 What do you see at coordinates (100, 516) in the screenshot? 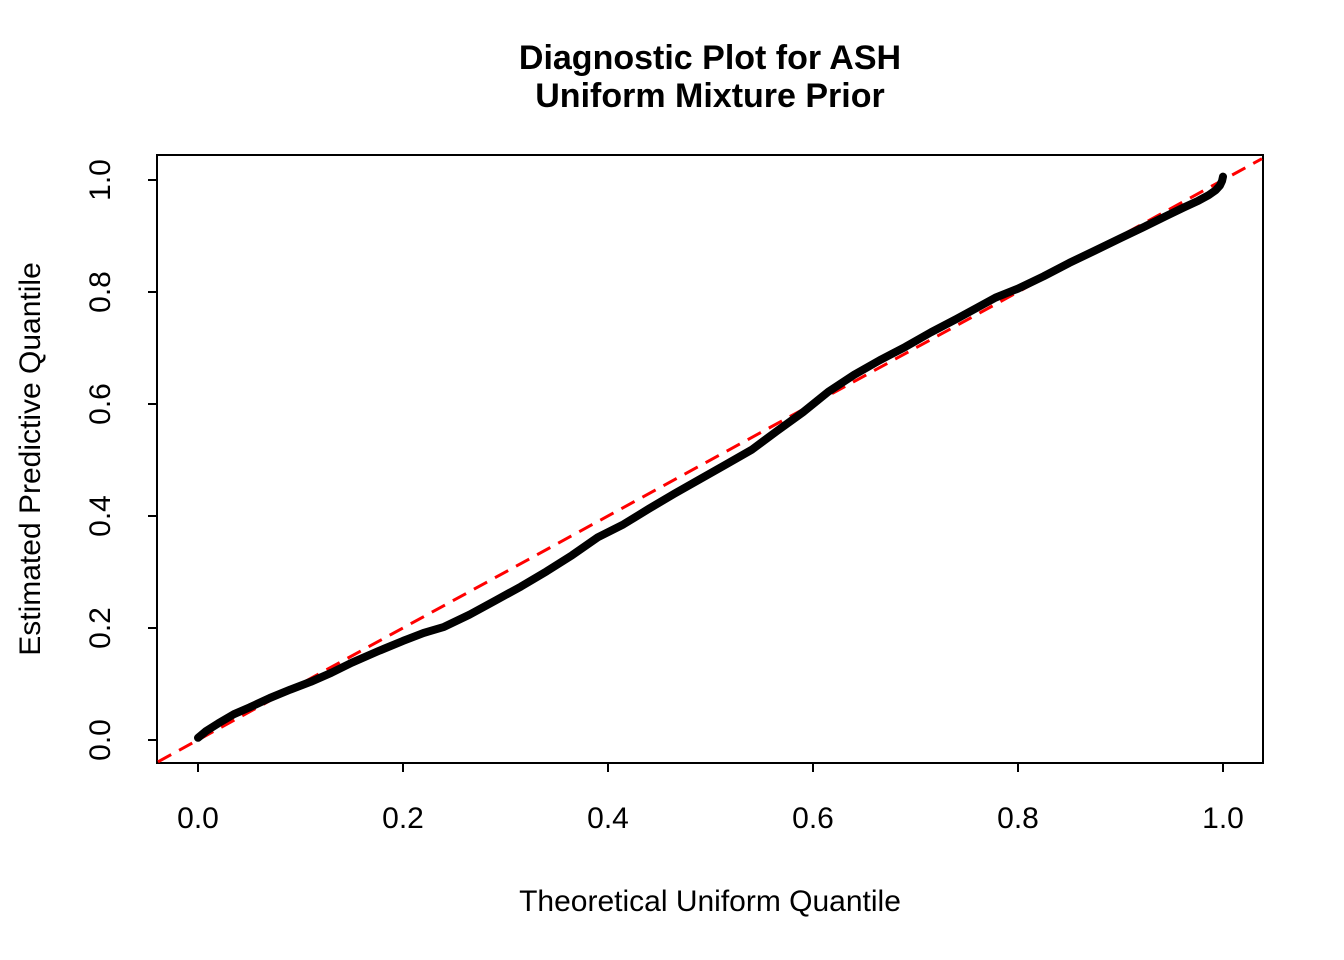
I see `y-tick-label: 0.4` at bounding box center [100, 516].